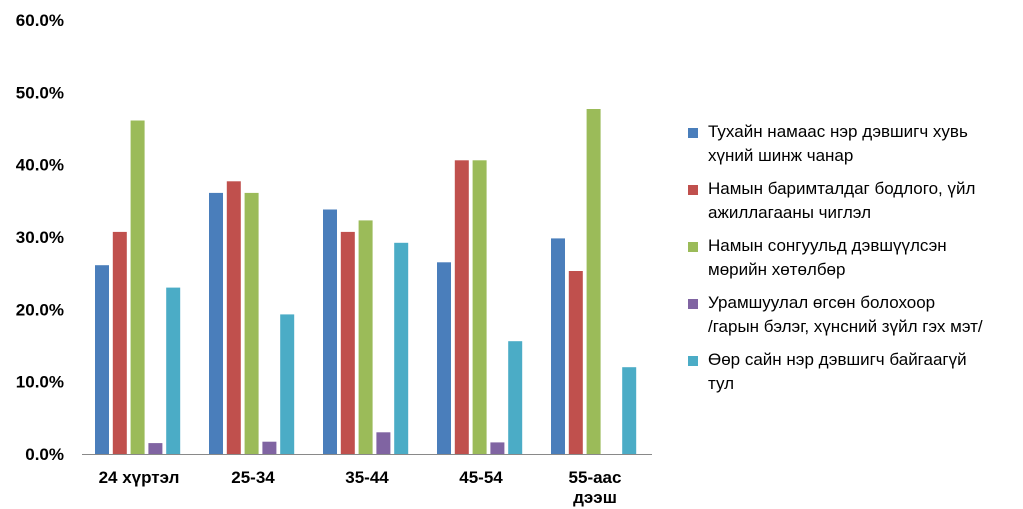 The height and width of the screenshot is (509, 1023). What do you see at coordinates (40, 92) in the screenshot?
I see `y-tick-label: 50.0%` at bounding box center [40, 92].